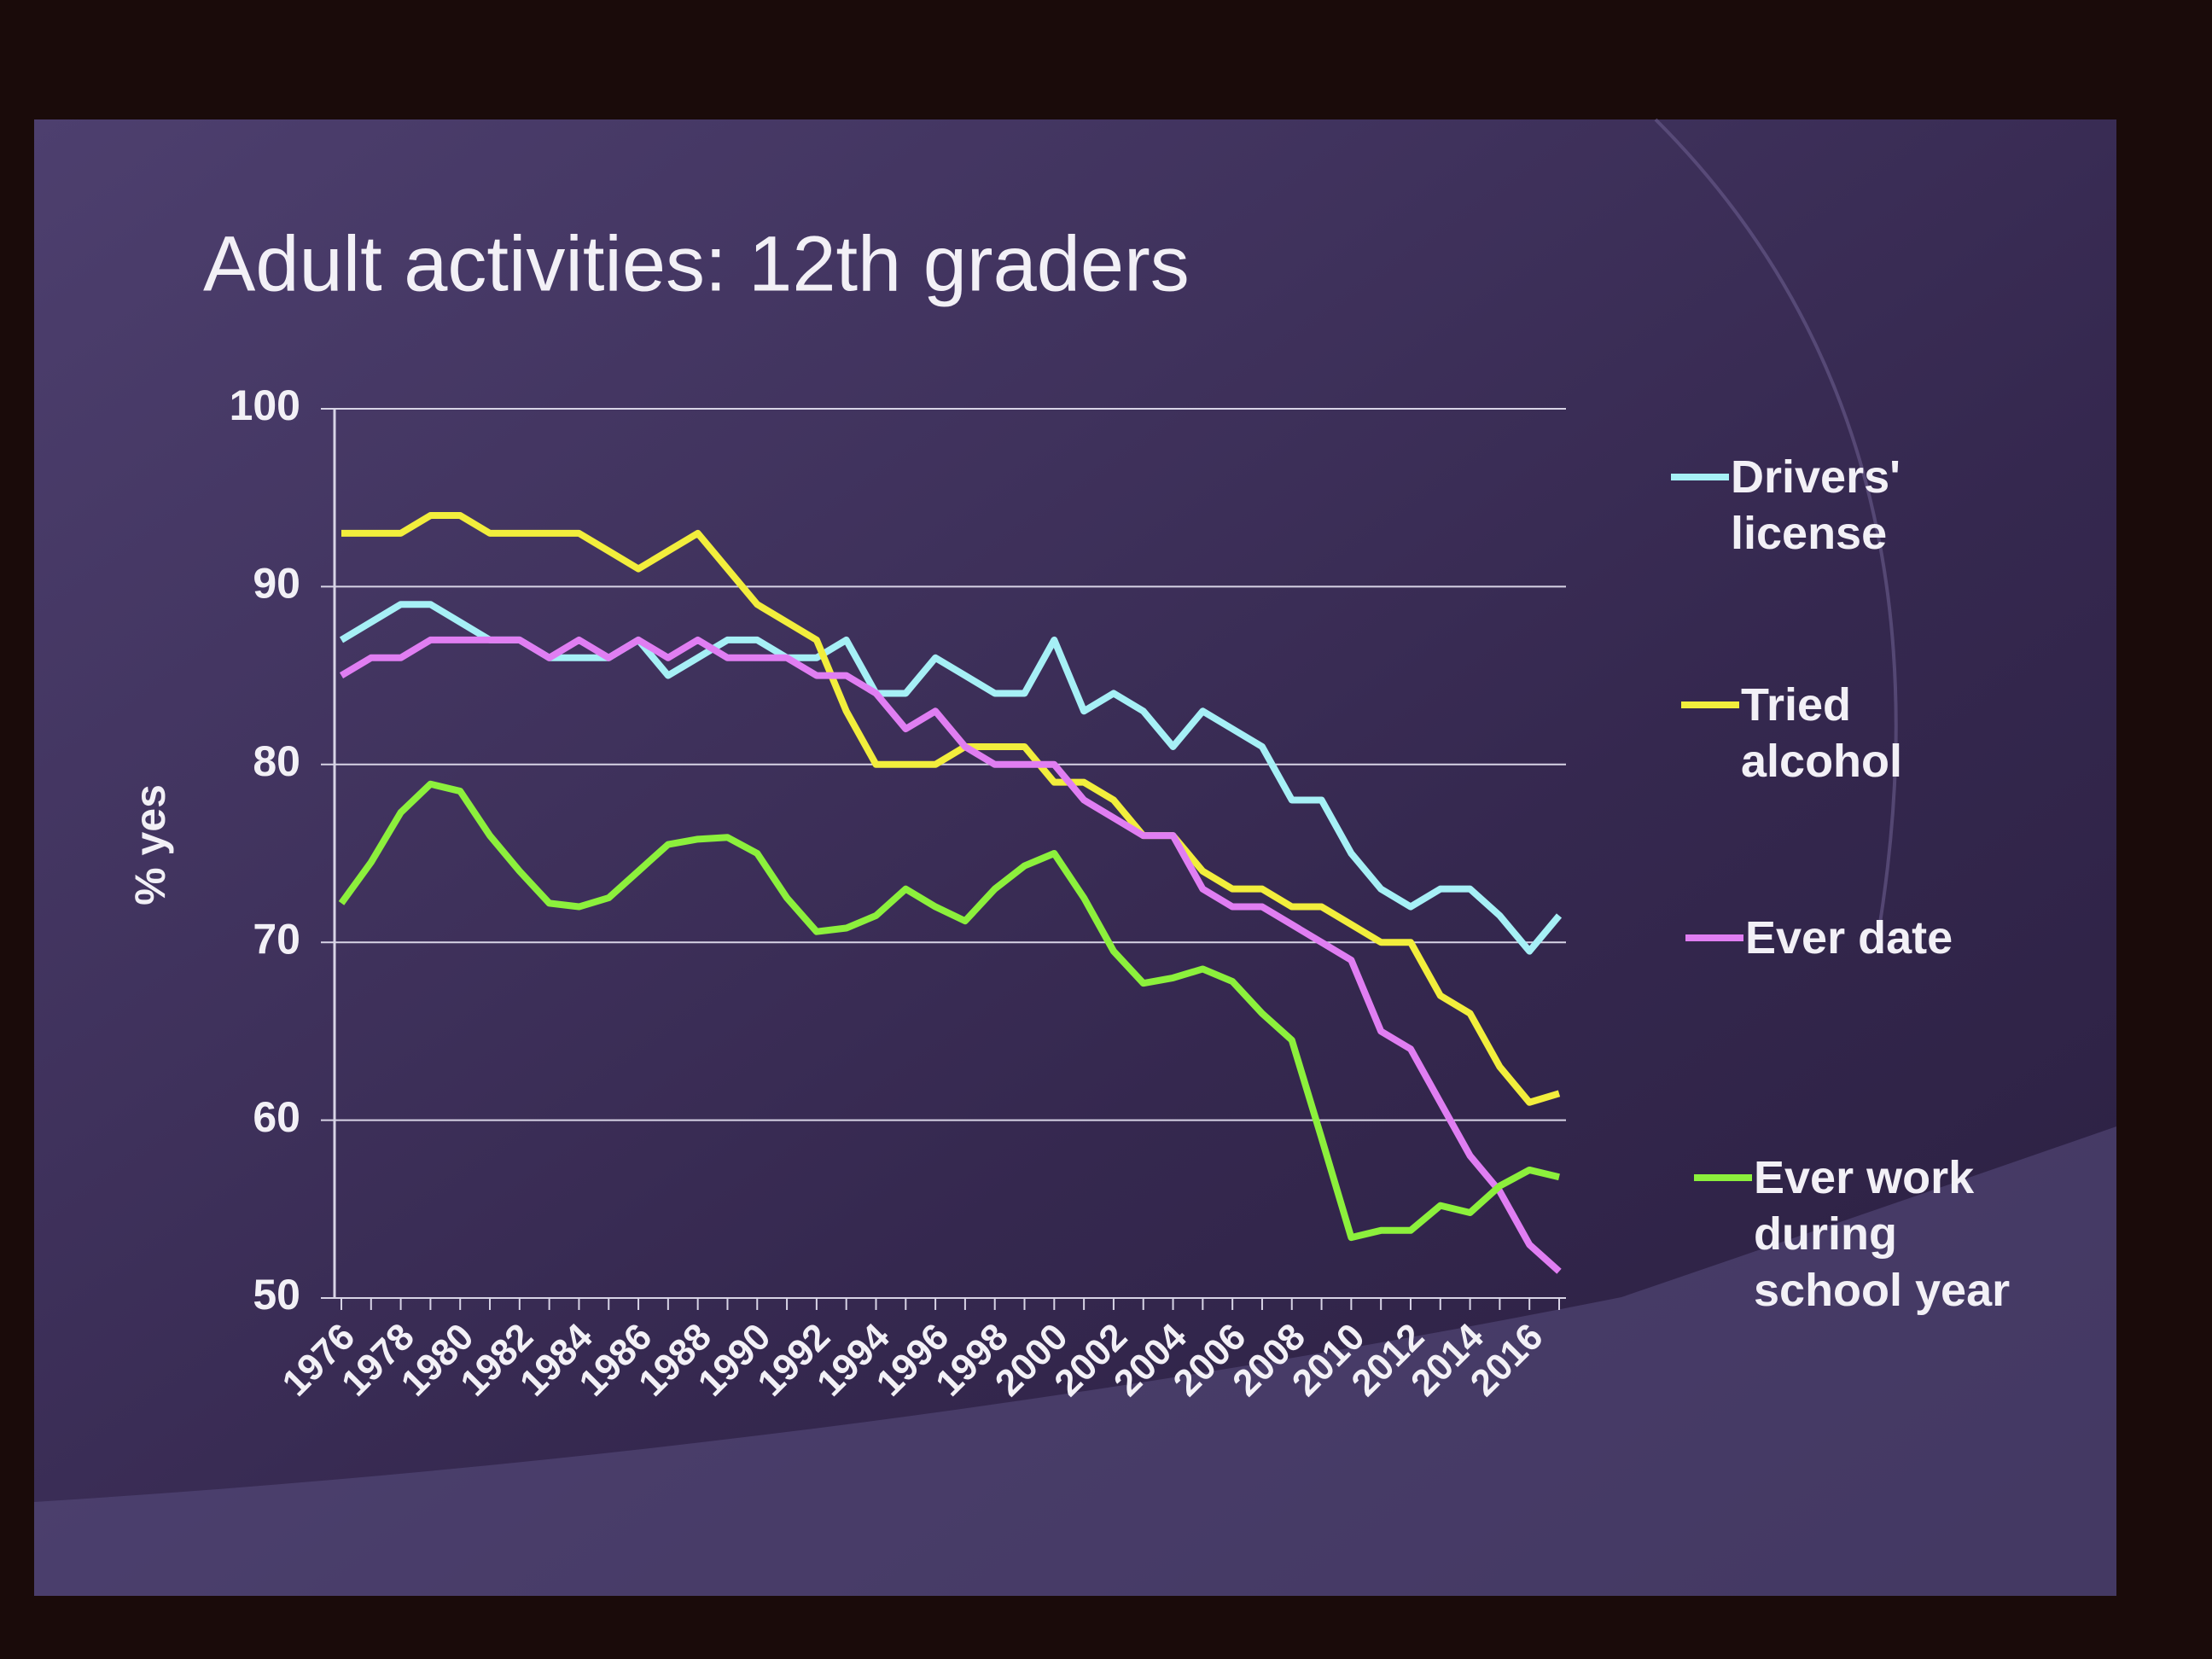 This screenshot has width=2212, height=1659. Describe the element at coordinates (1816, 505) in the screenshot. I see `legend-label: Drivers' license` at that location.